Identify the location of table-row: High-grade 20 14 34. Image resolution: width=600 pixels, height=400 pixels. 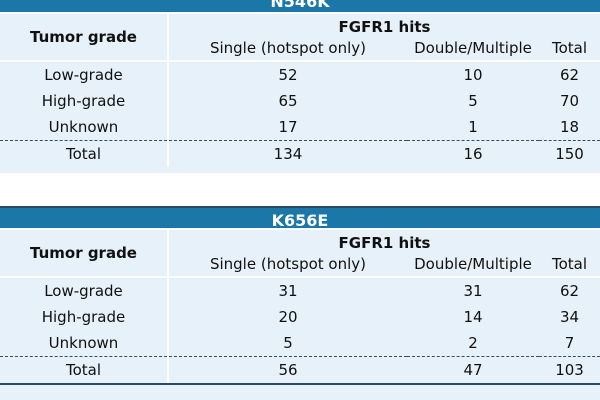
(300, 317).